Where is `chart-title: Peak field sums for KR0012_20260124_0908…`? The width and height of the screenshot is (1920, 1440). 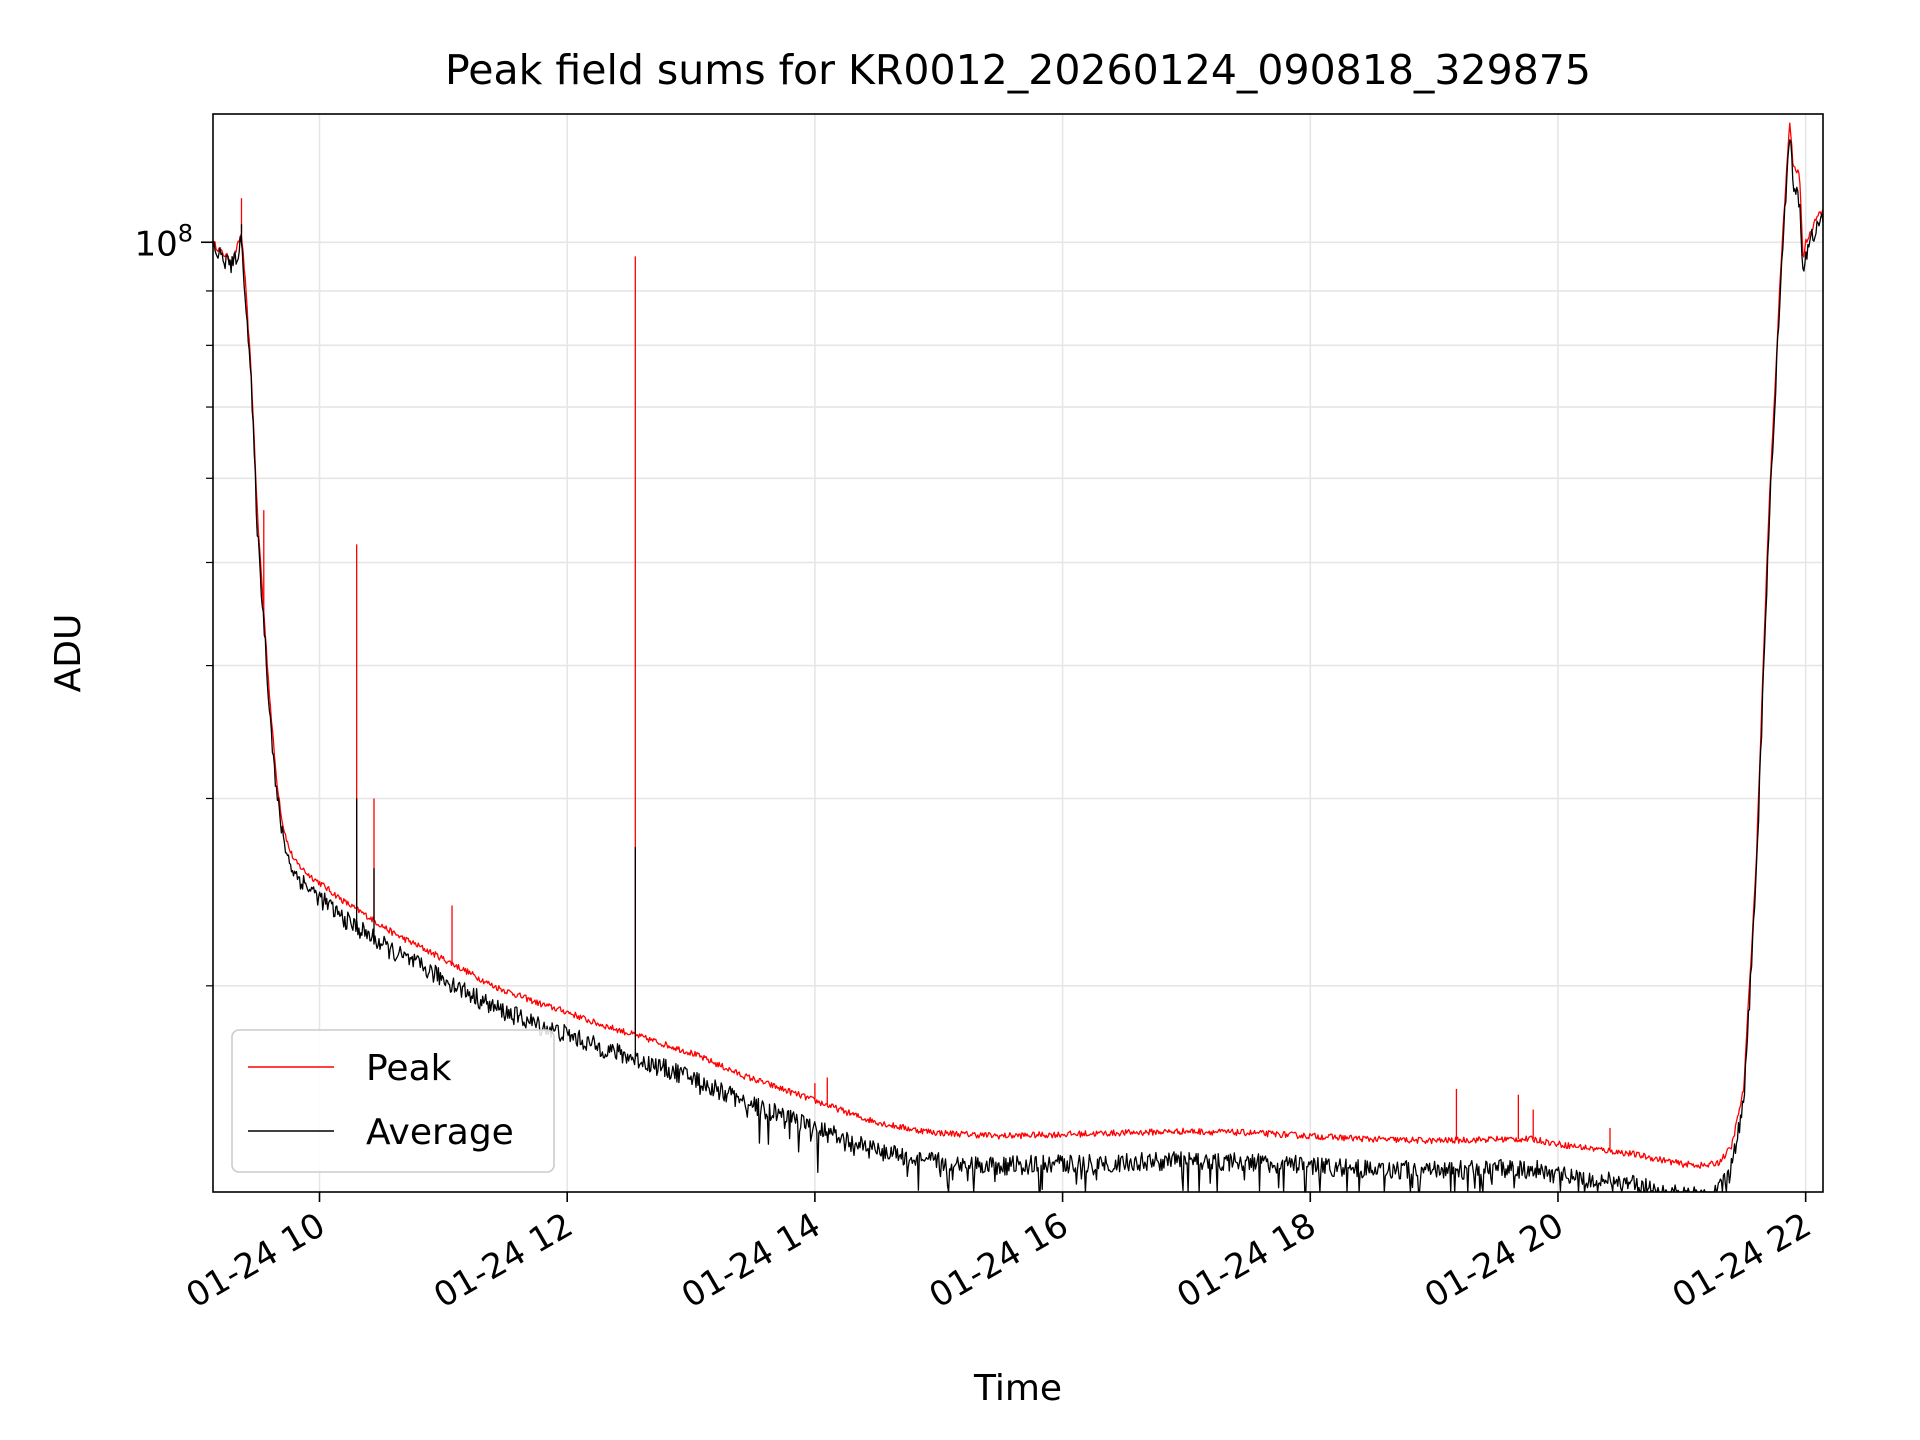
chart-title: Peak field sums for KR0012_20260124_0908… is located at coordinates (1018, 70).